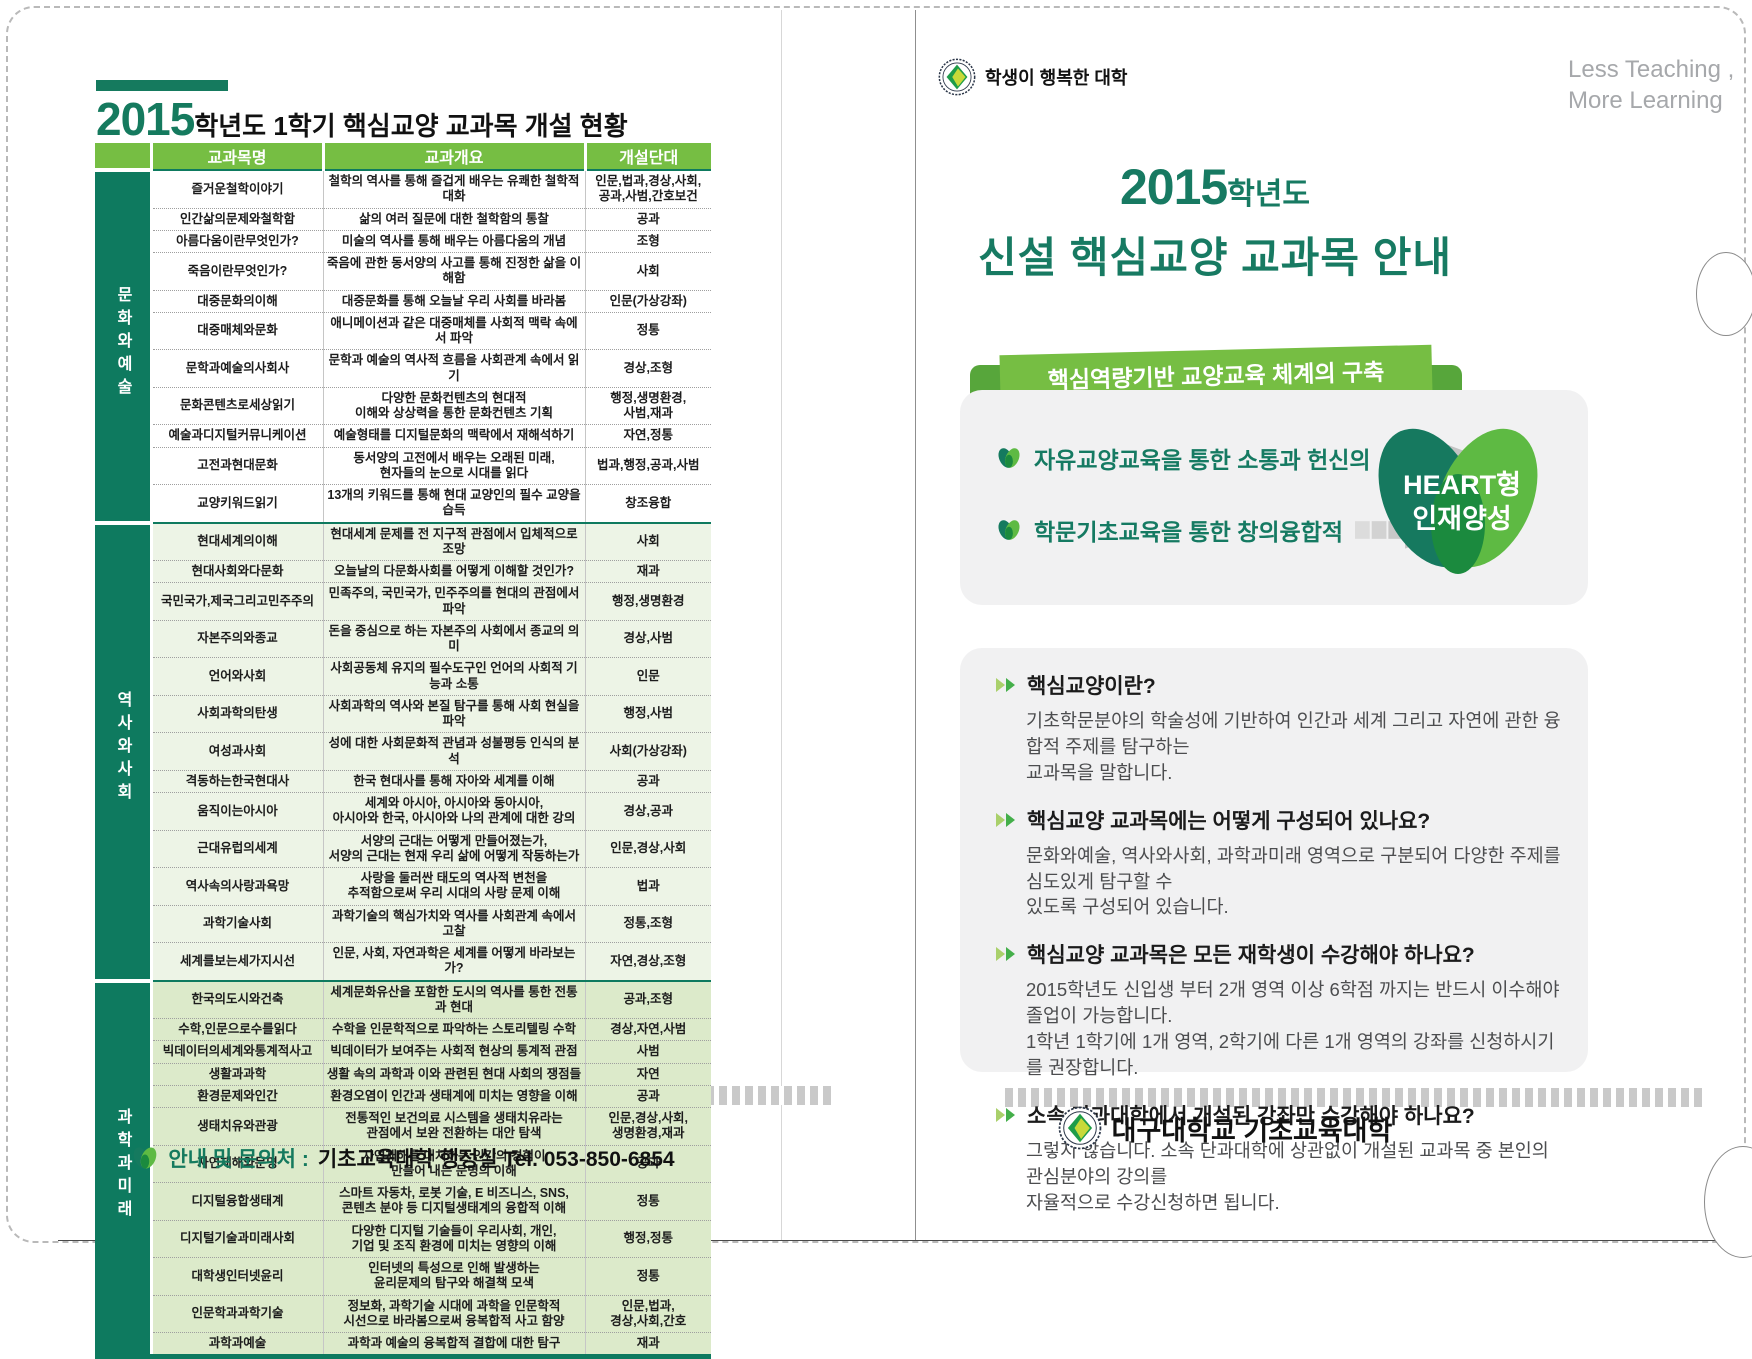 The image size is (1752, 1359). I want to click on course-name-cell: 인간삶의문제와철학함, so click(237, 219).